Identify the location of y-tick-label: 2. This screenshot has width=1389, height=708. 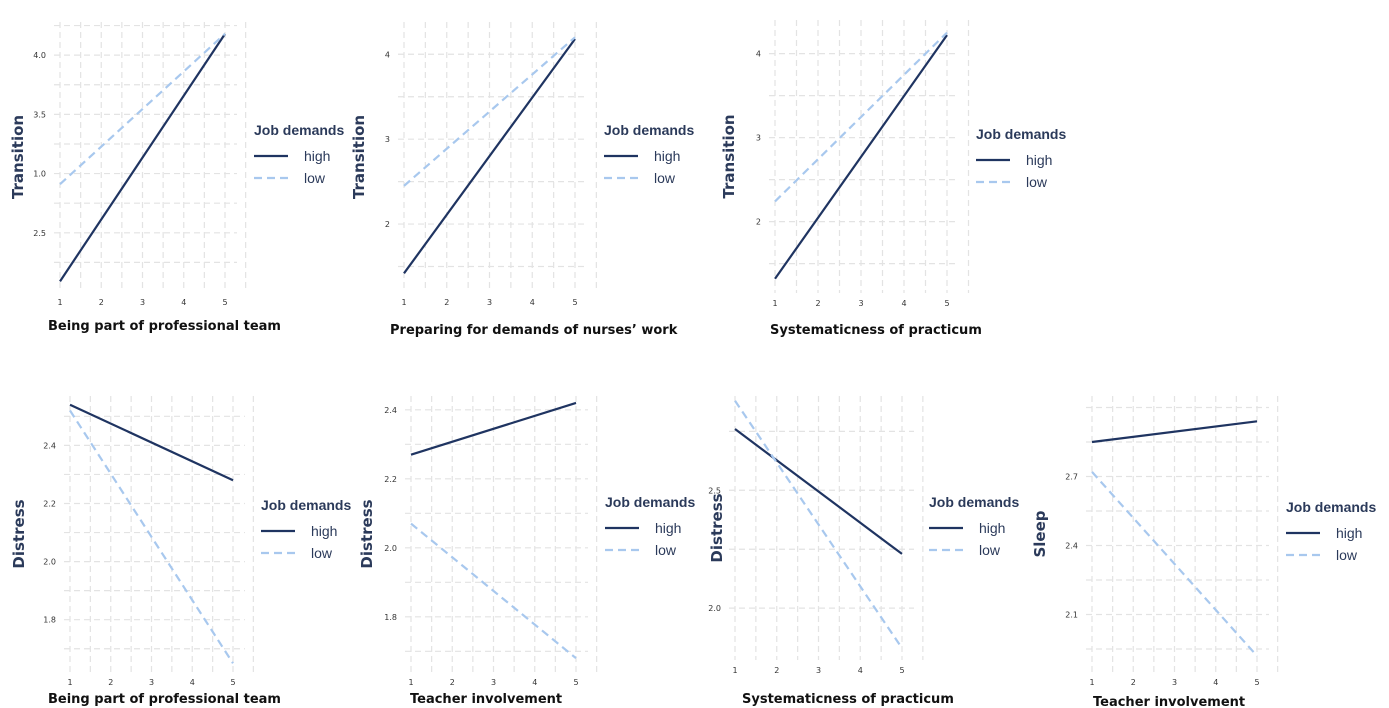
(387, 224).